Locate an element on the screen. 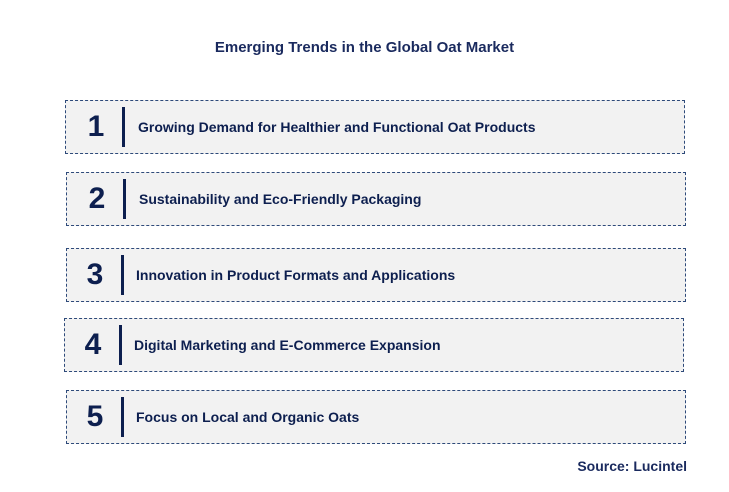 This screenshot has height=492, width=729. trend-number-2: 2 is located at coordinates (97, 198).